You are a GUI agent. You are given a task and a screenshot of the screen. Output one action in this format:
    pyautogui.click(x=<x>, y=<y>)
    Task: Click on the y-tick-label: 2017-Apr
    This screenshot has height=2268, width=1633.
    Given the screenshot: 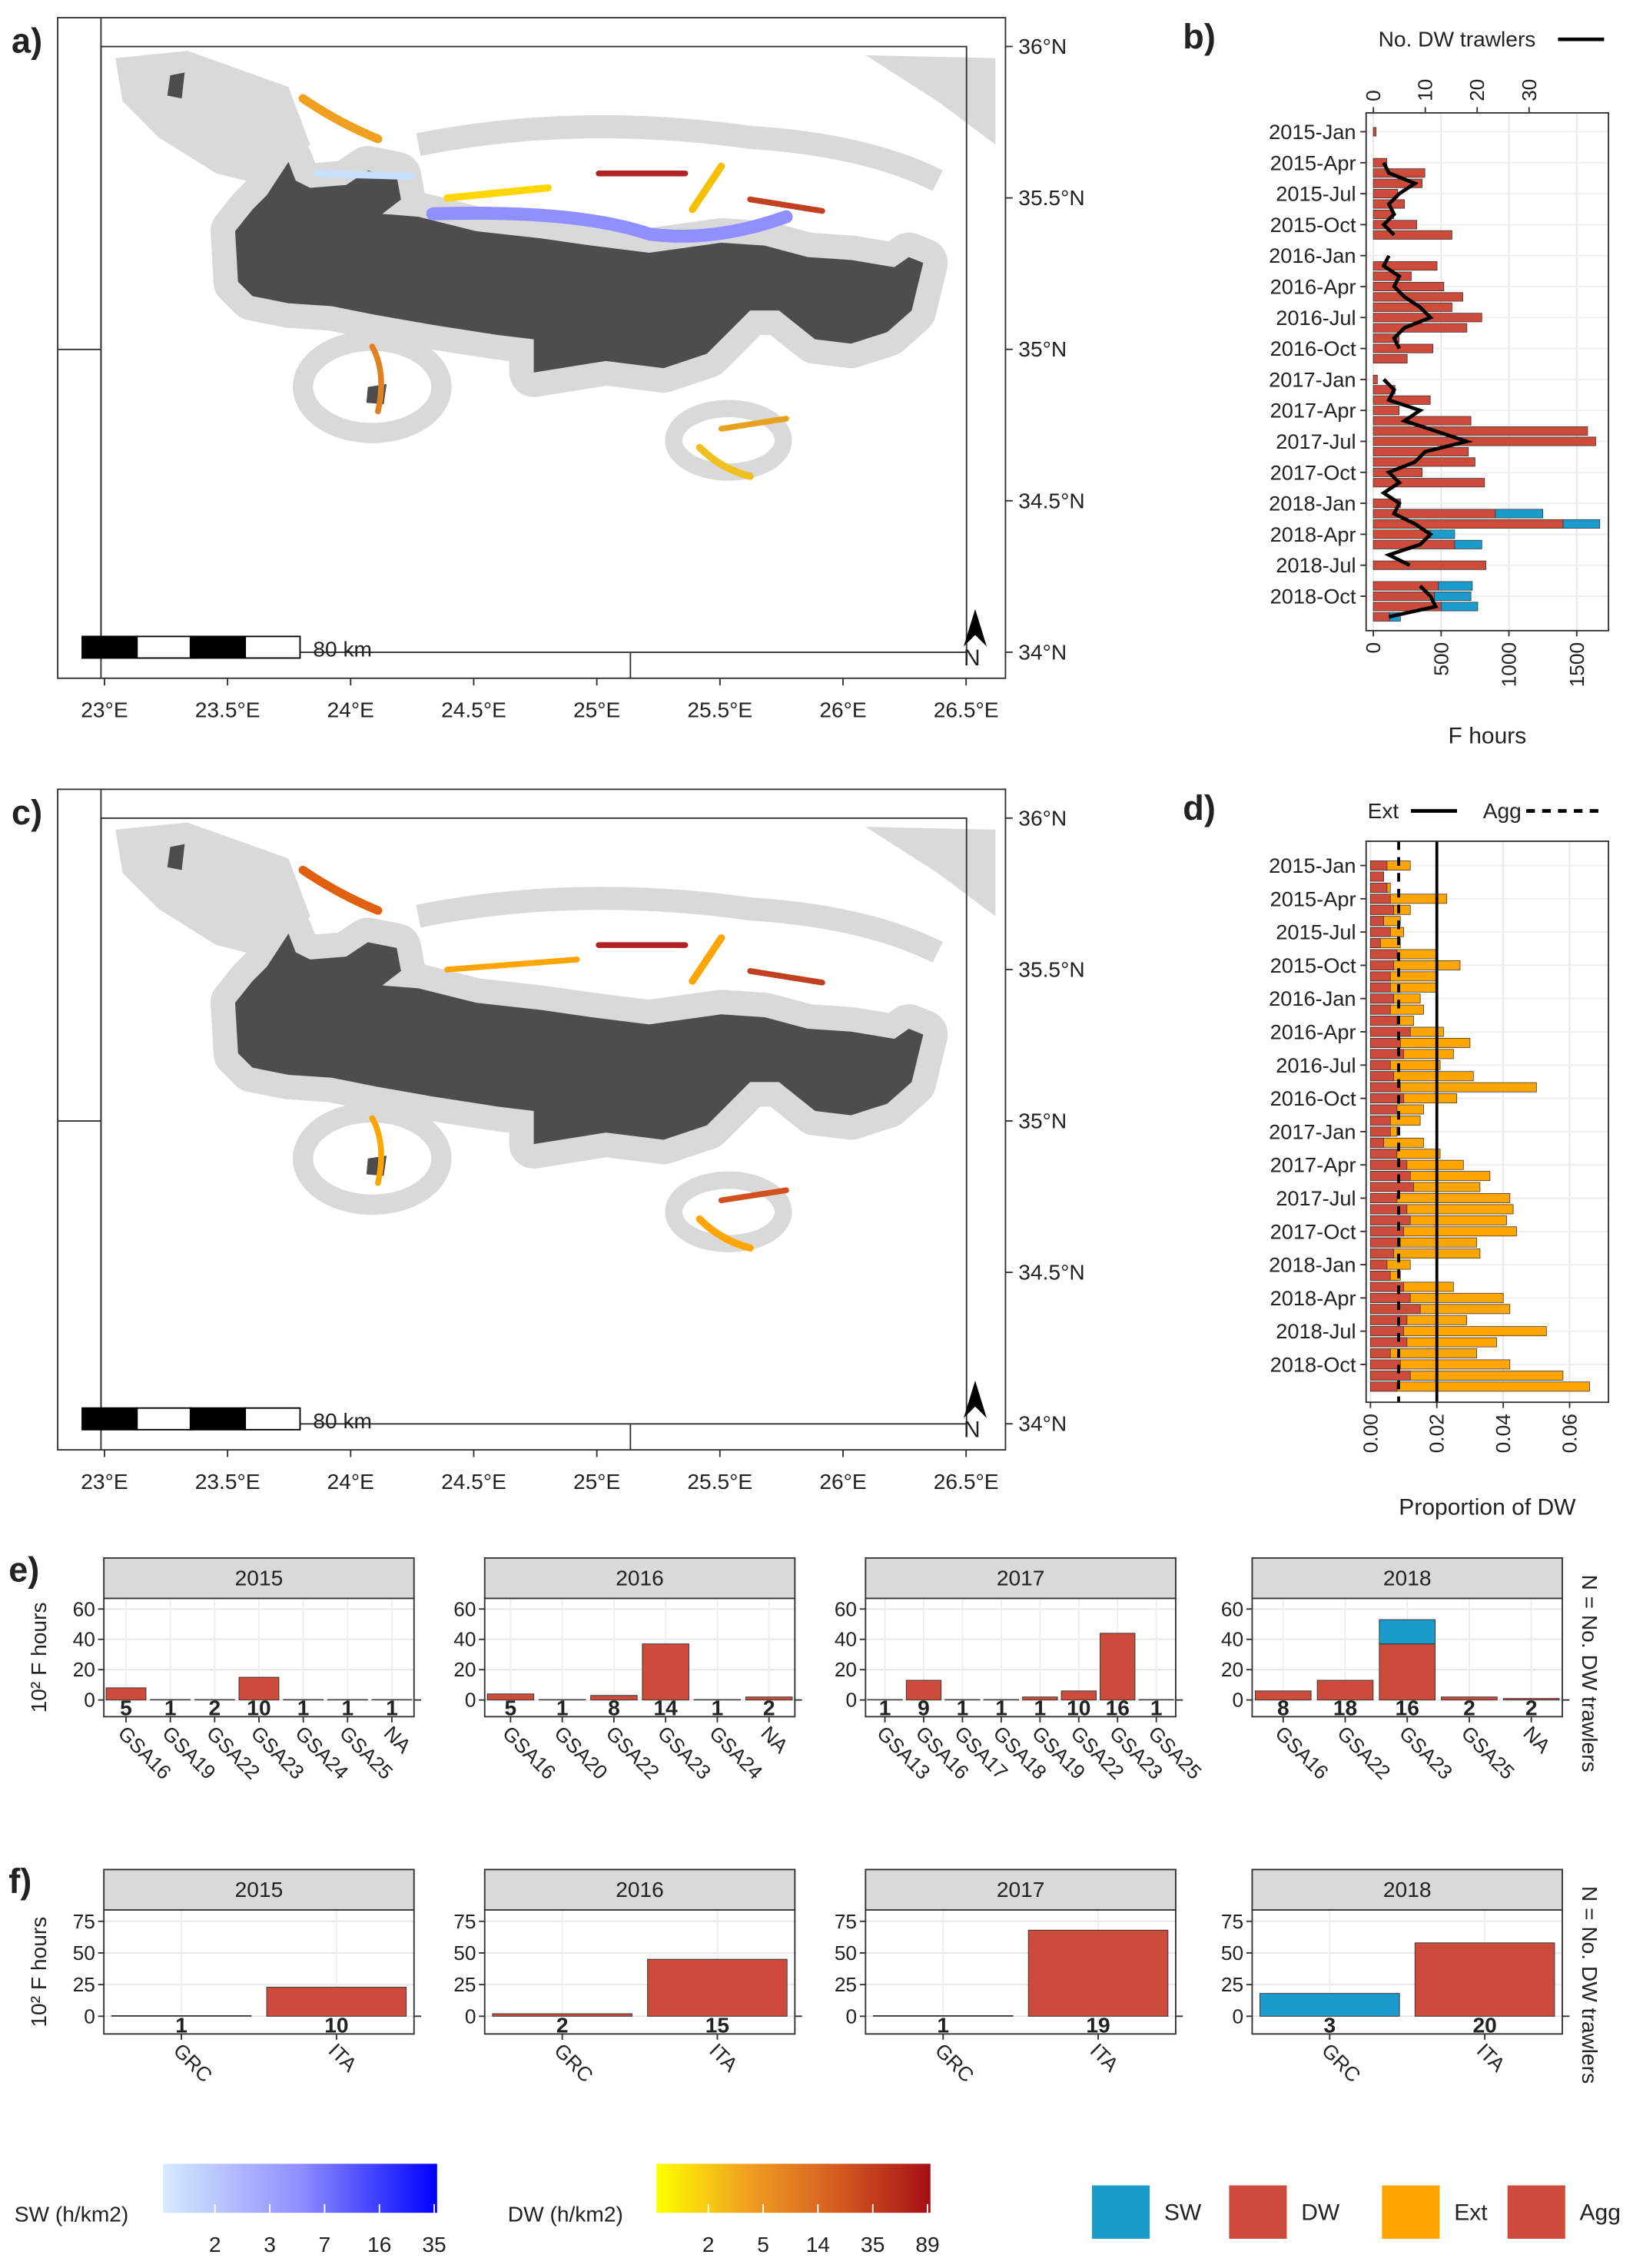 What is the action you would take?
    pyautogui.click(x=1313, y=1165)
    